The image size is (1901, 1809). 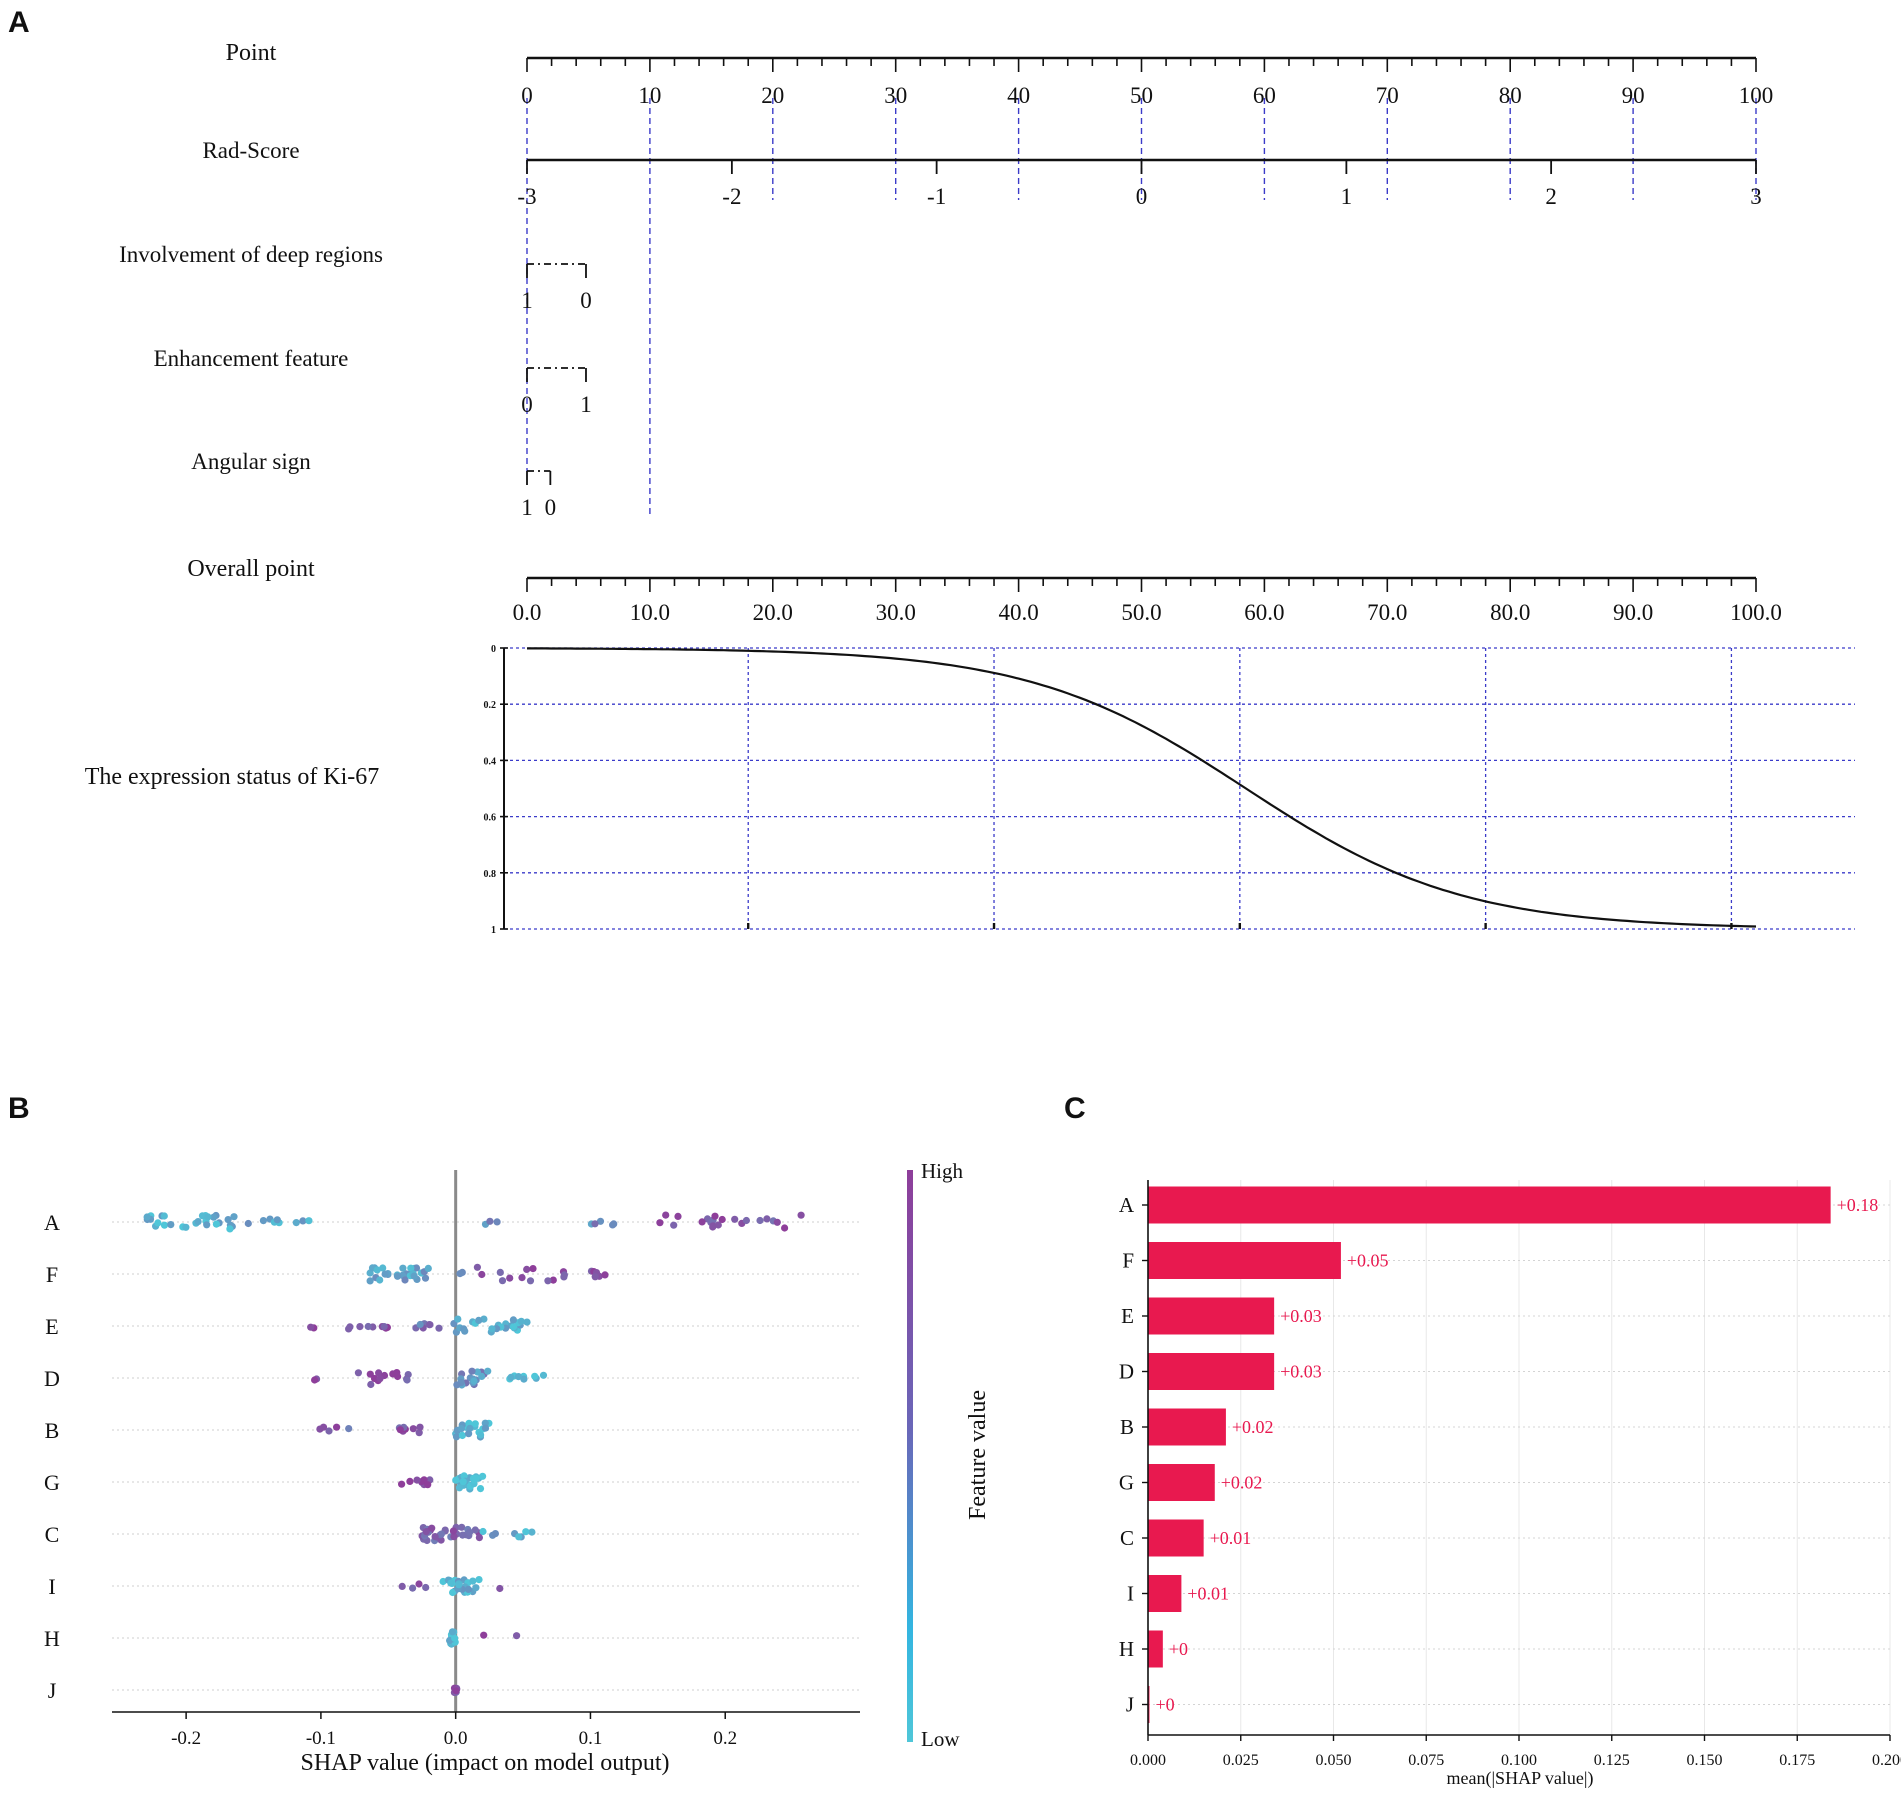 I want to click on bar-x-axis-label: mean(|SHAP value|), so click(x=1519, y=1778).